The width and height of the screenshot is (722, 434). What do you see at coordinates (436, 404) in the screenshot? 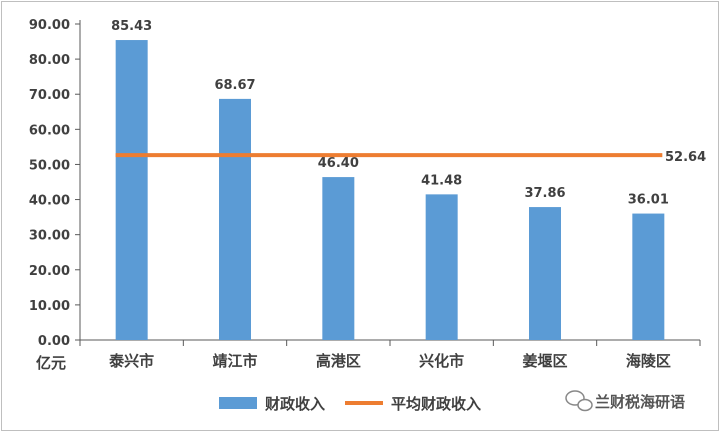
I see `legend-label-line: 平均财政收入` at bounding box center [436, 404].